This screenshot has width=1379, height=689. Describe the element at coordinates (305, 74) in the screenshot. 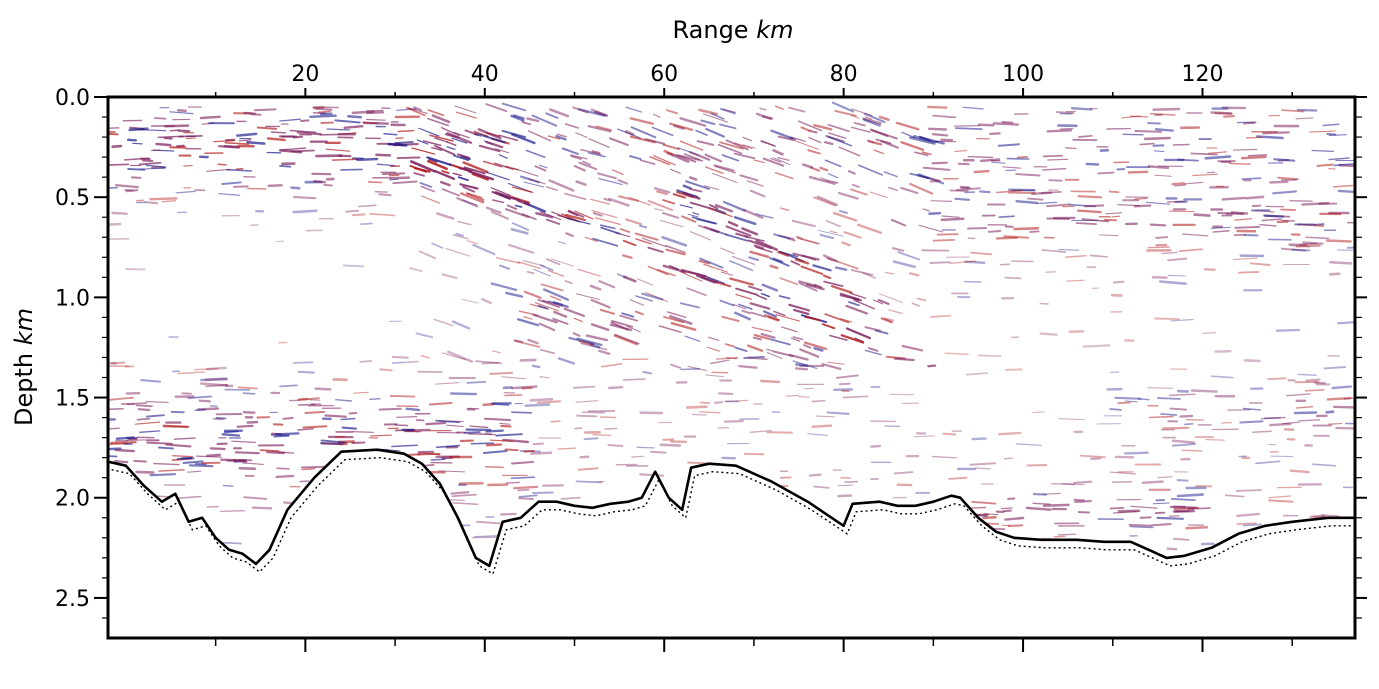

I see `x-tick-label: 20` at that location.